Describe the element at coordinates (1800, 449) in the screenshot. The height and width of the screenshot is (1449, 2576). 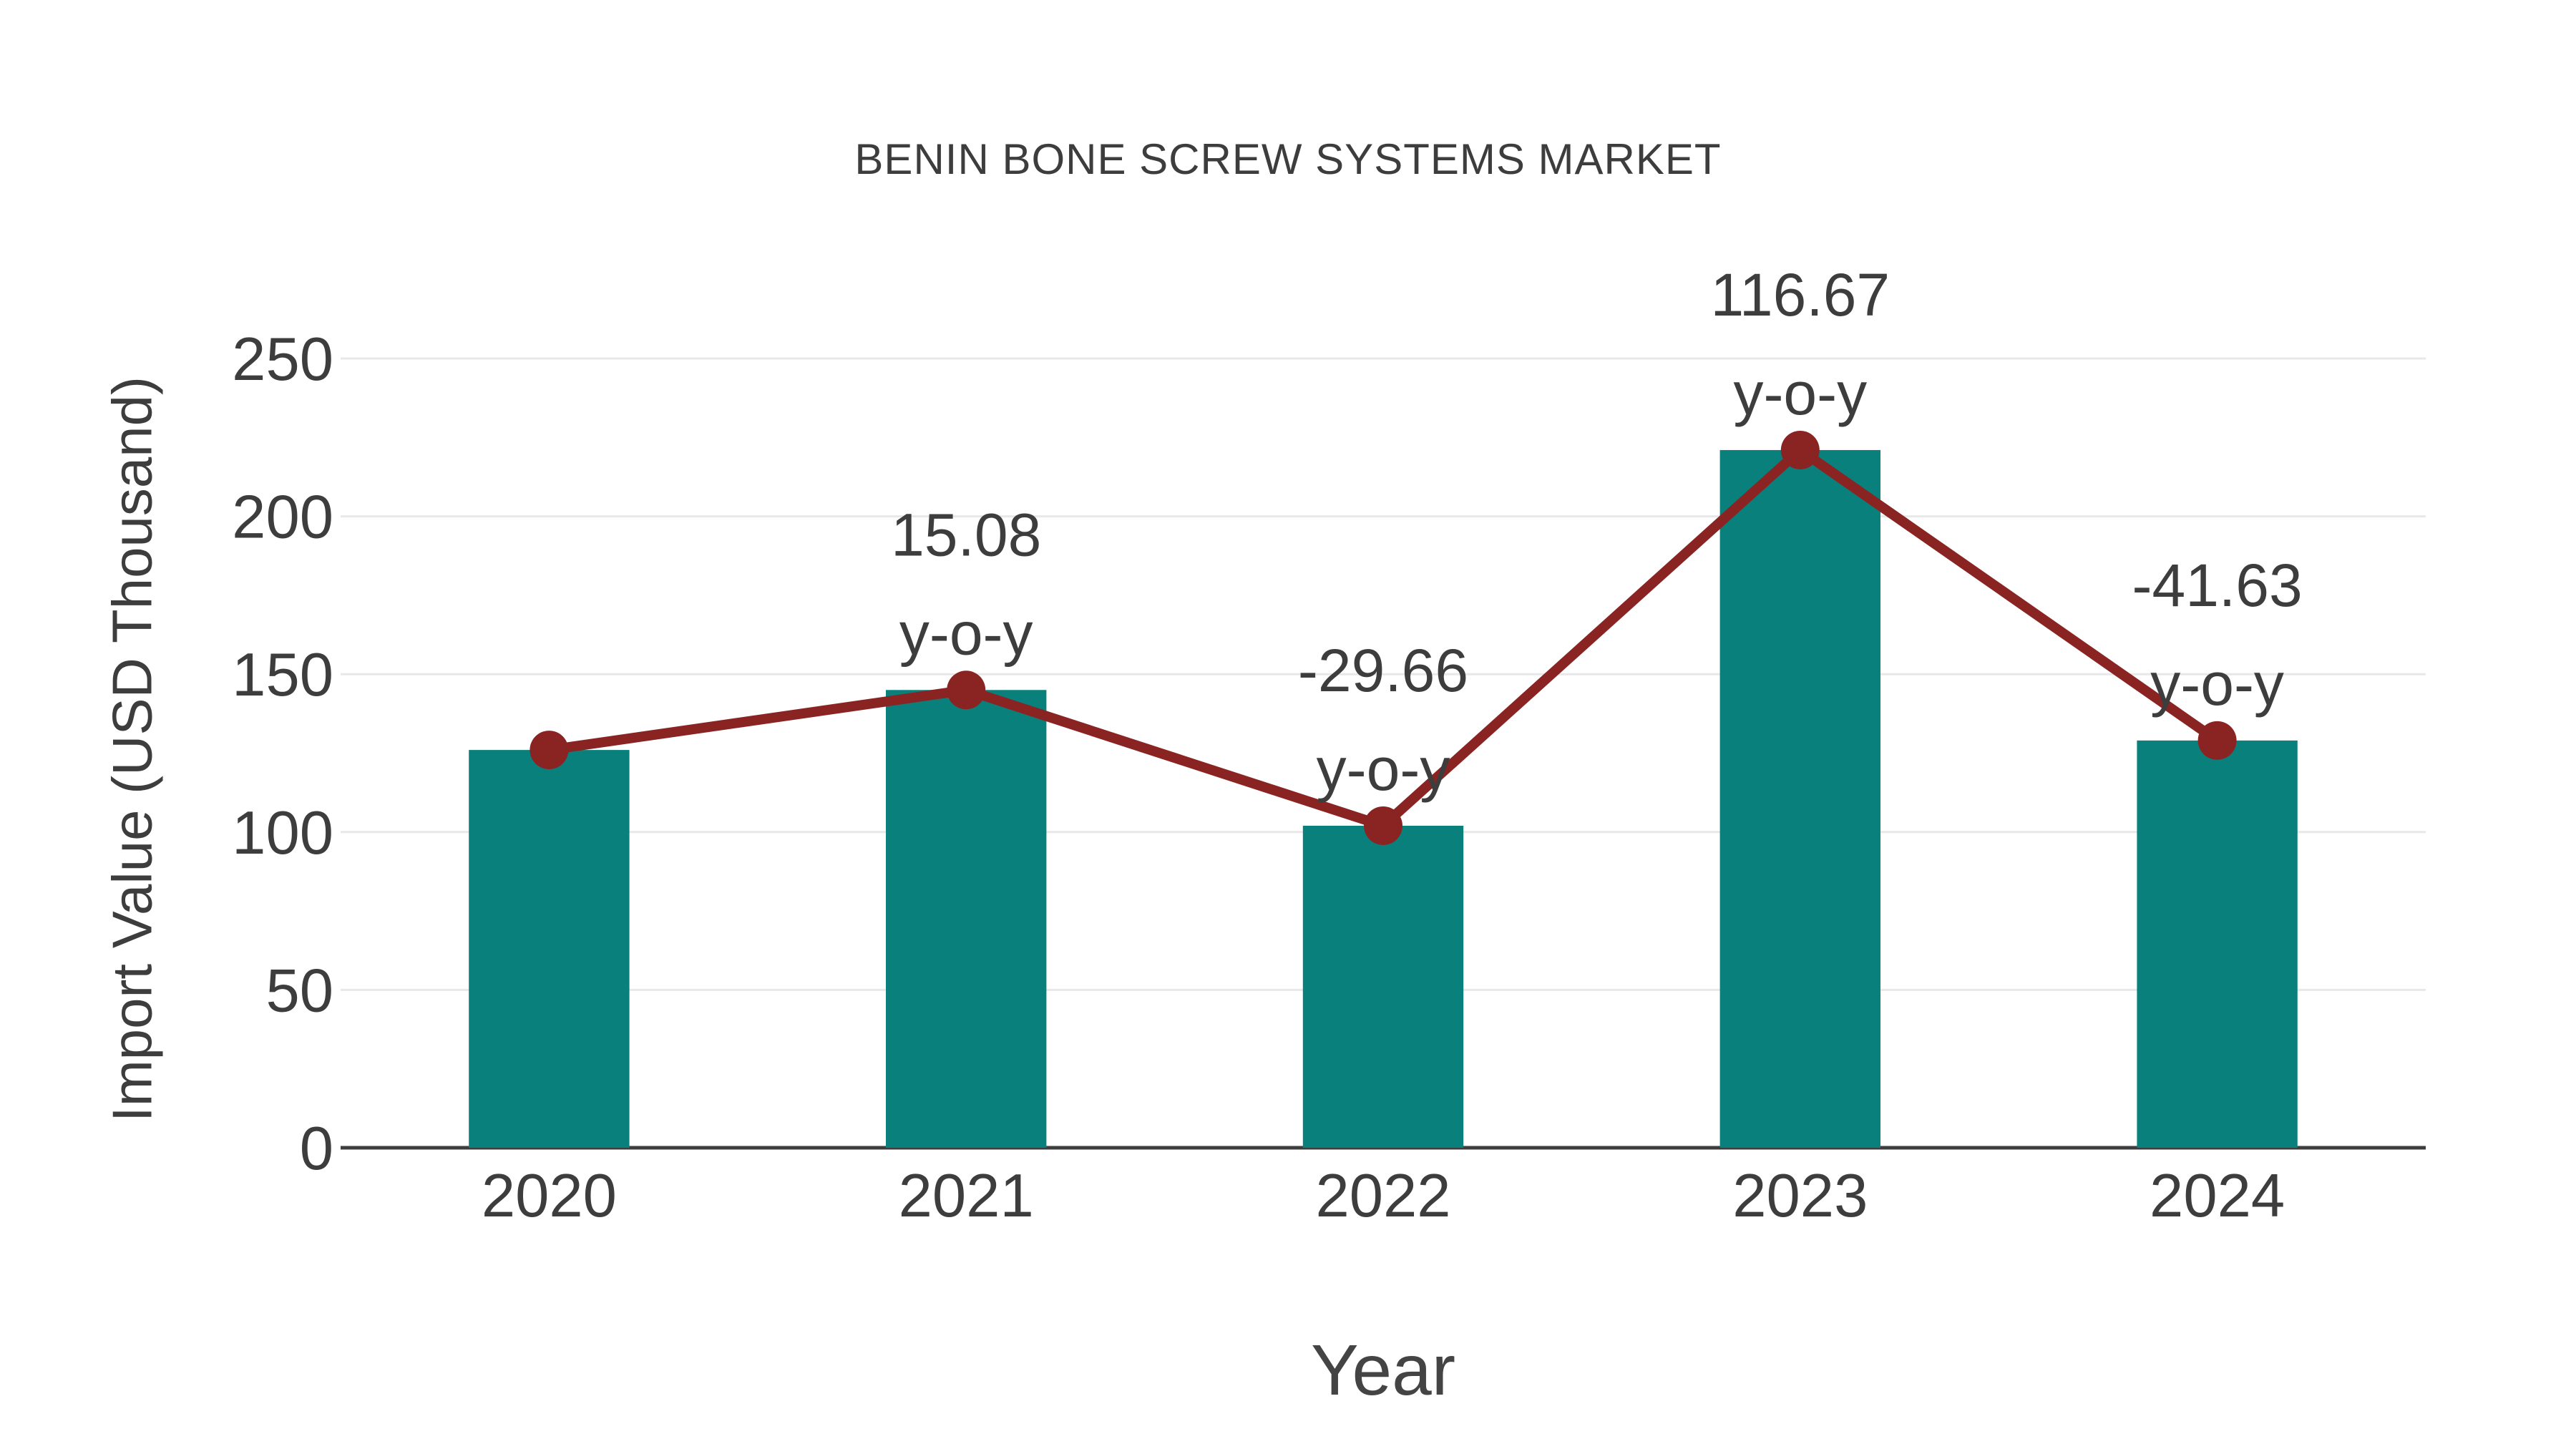
I see `marker-2023` at that location.